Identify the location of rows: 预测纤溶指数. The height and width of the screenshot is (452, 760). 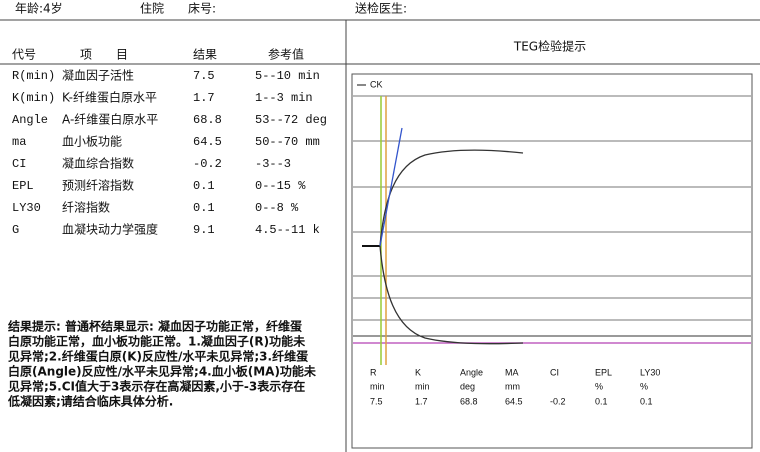
(98, 185).